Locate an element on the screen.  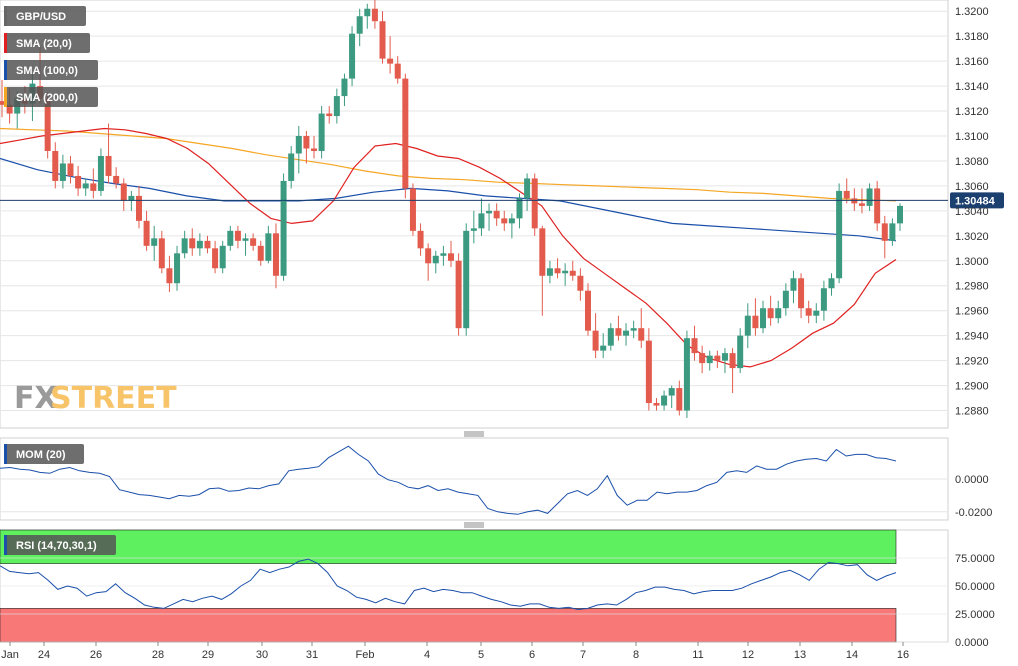
x-tick-label: 12 is located at coordinates (748, 655).